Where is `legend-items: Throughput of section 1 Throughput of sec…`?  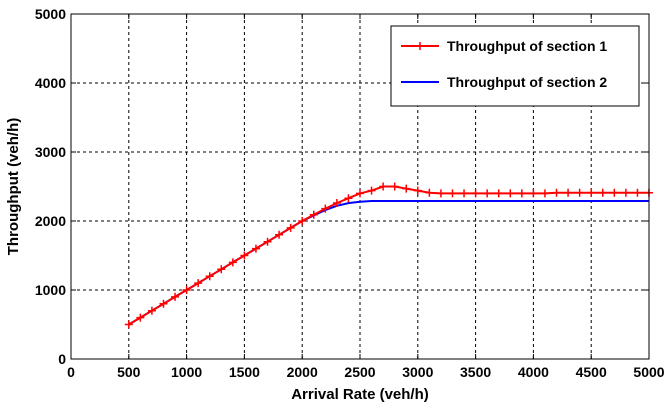 legend-items: Throughput of section 1 Throughput of sec… is located at coordinates (504, 64).